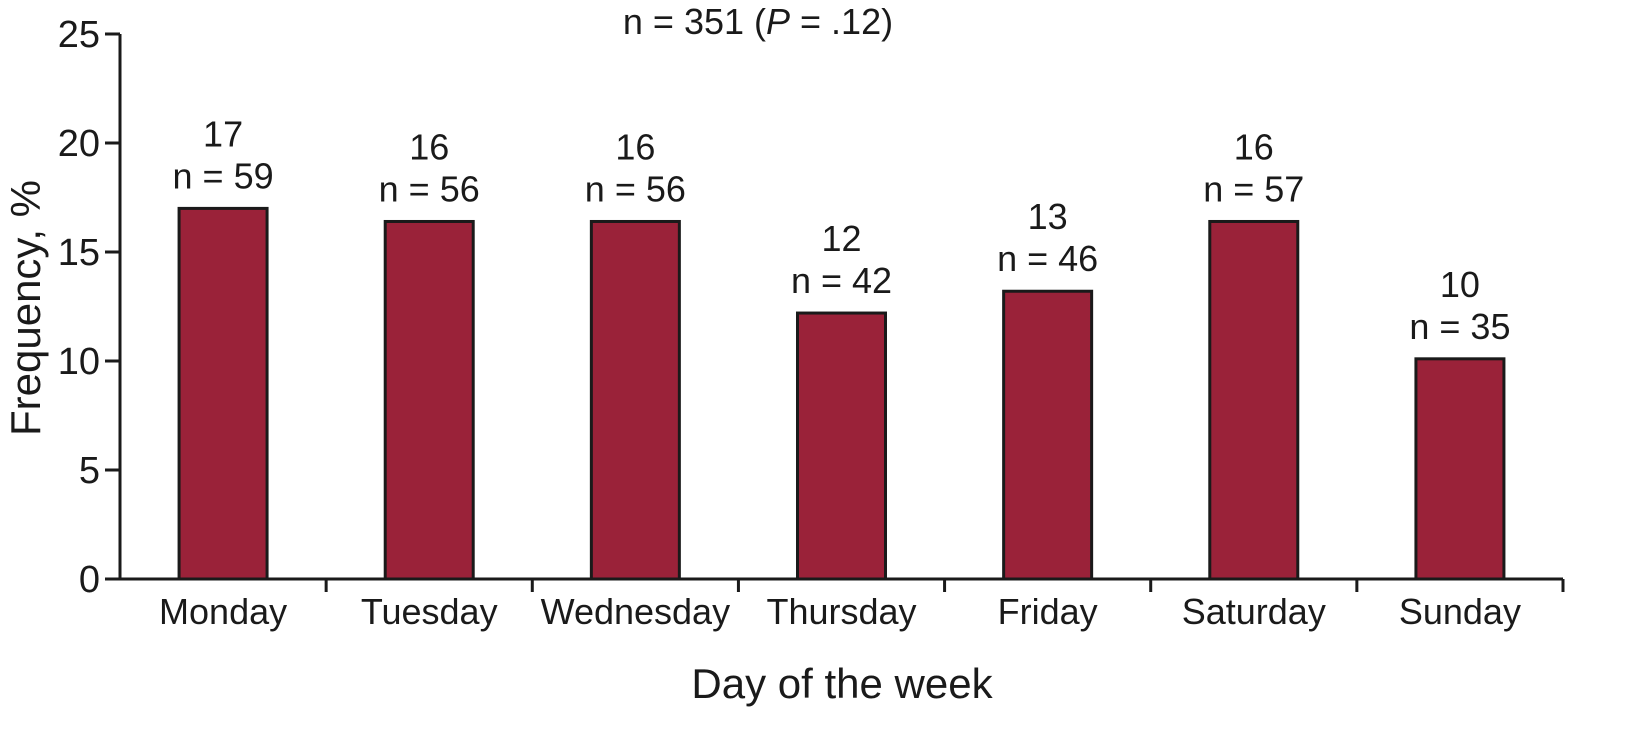  I want to click on y-tick-label: 20, so click(79, 144).